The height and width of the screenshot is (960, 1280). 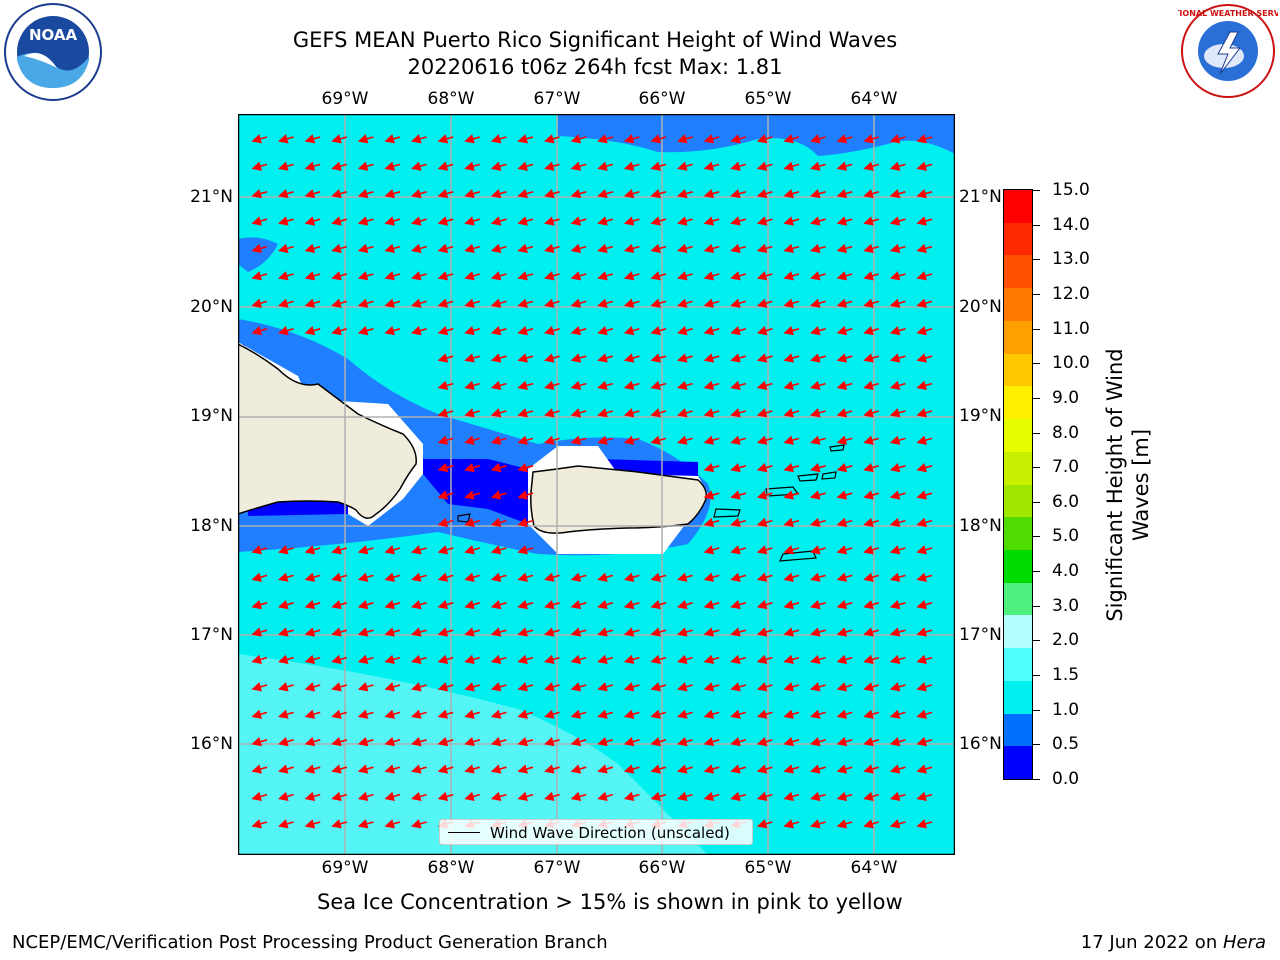 What do you see at coordinates (345, 99) in the screenshot?
I see `lon-tick-top: 69°W` at bounding box center [345, 99].